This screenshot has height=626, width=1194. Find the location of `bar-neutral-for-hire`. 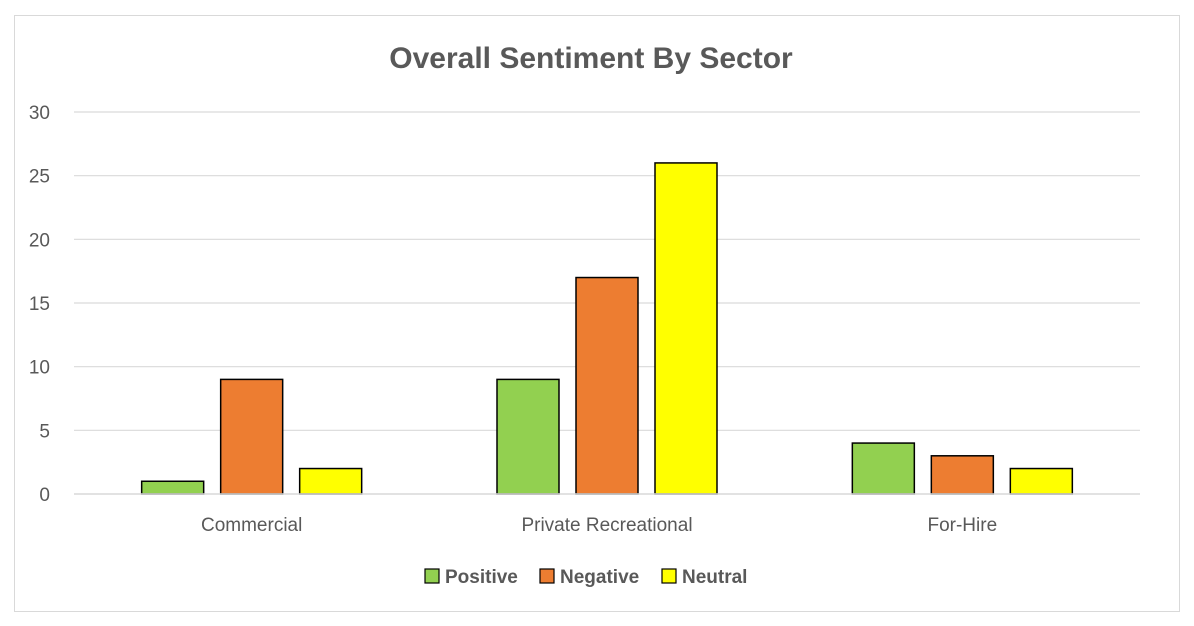

bar-neutral-for-hire is located at coordinates (1041, 481).